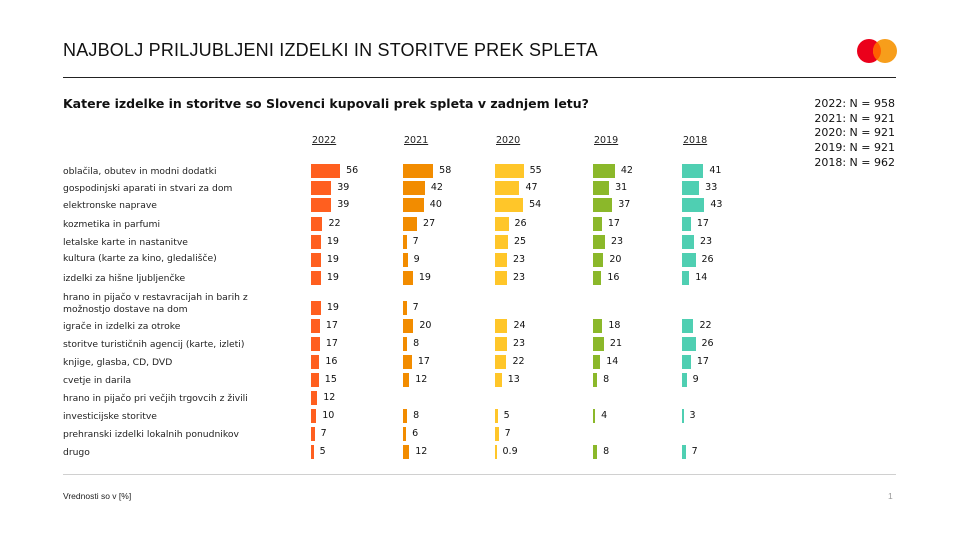 Image resolution: width=960 pixels, height=540 pixels. I want to click on data-label-2021: 17, so click(423, 361).